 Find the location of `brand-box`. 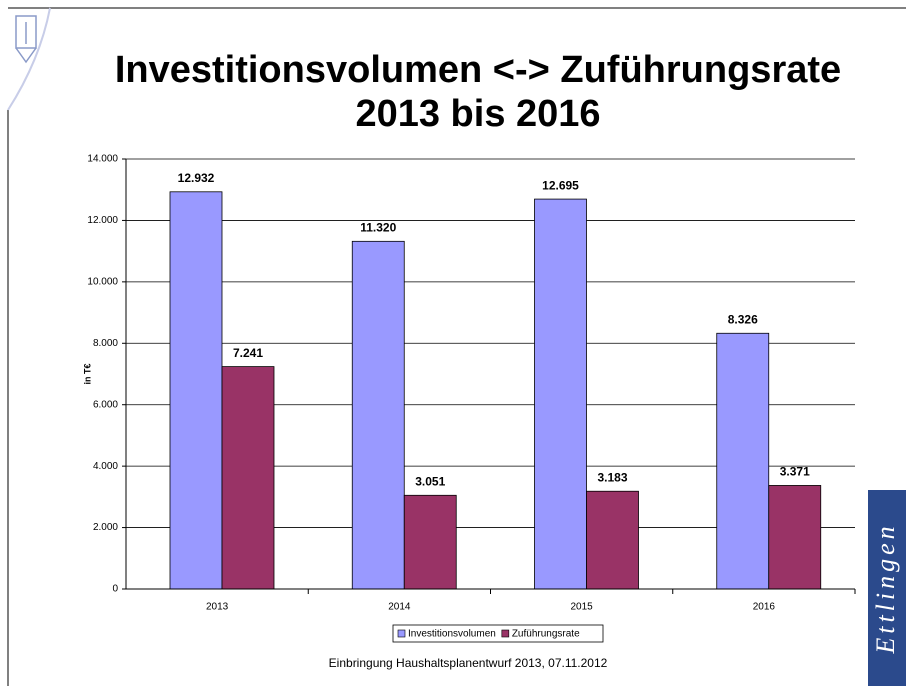

brand-box is located at coordinates (887, 588).